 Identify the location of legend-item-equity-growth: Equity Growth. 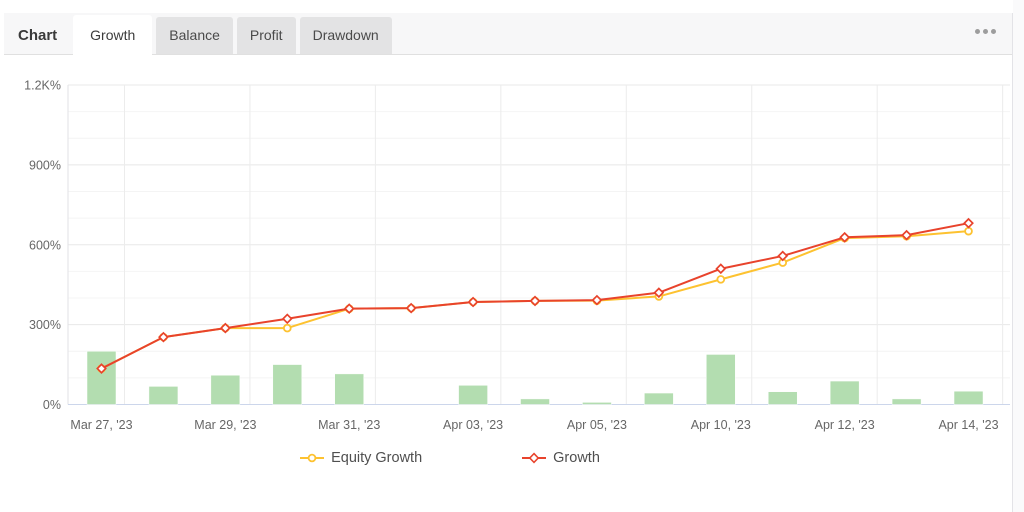
(361, 458).